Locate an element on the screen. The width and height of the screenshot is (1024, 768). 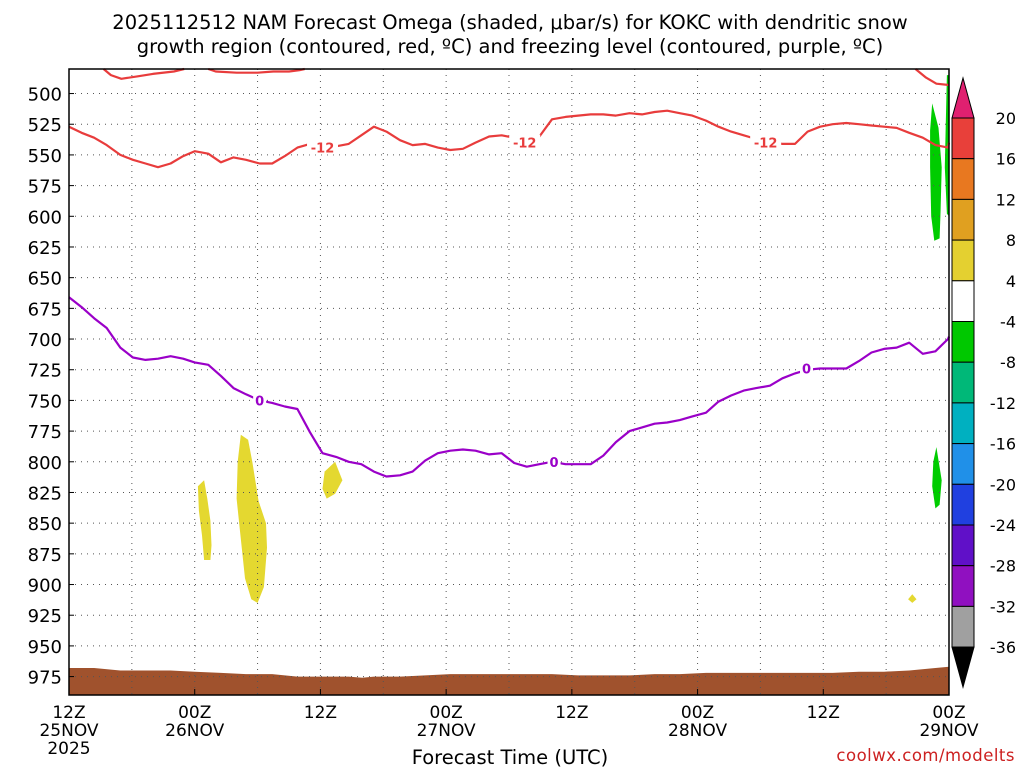
colorbar-label-0: 20 is located at coordinates (1006, 118).